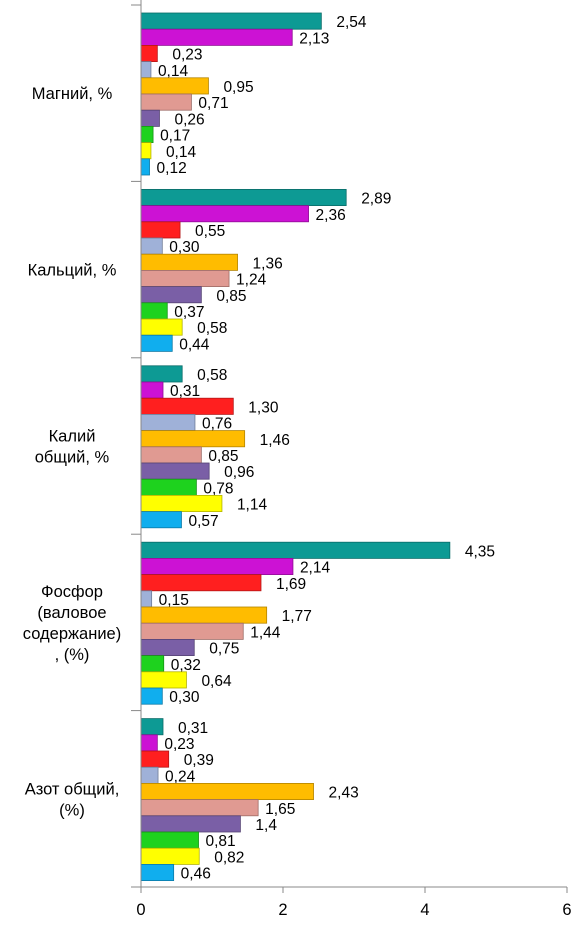 The height and width of the screenshot is (927, 571). Describe the element at coordinates (275, 440) in the screenshot. I see `data-label: 1,46` at that location.